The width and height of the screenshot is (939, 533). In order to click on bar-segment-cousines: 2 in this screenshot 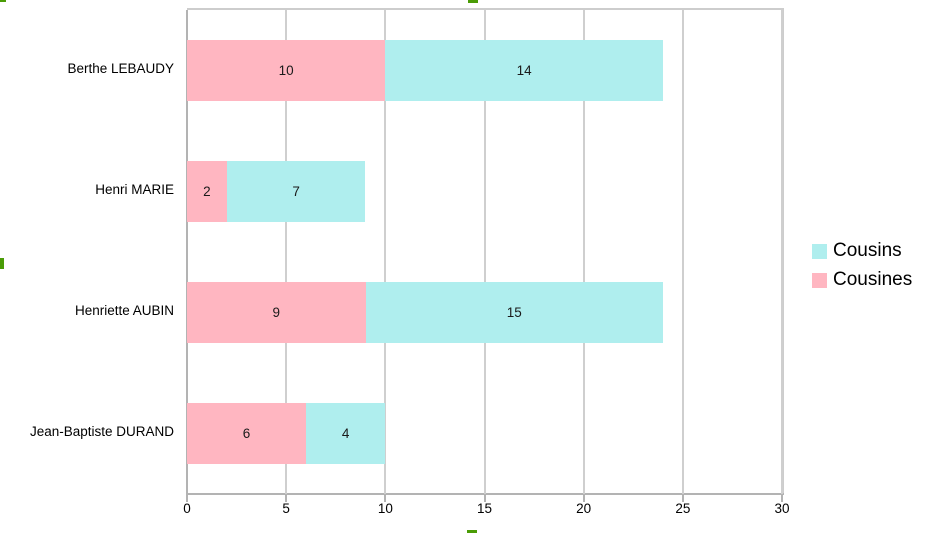, I will do `click(207, 191)`.